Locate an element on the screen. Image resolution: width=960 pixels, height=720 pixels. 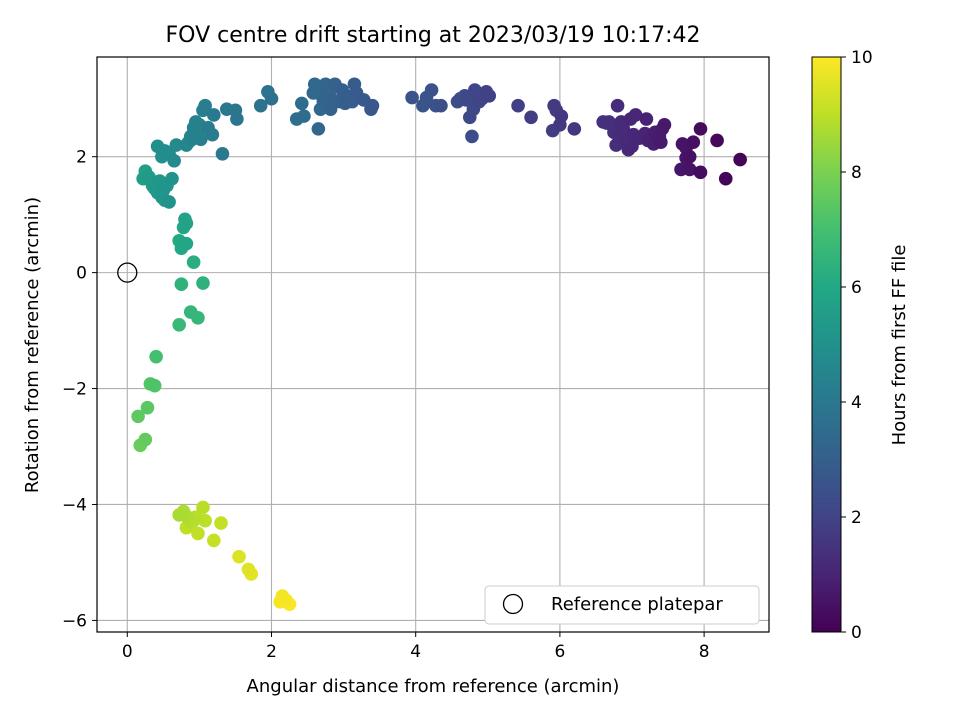
colorbar-tick-label-1: 2 is located at coordinates (856, 518).